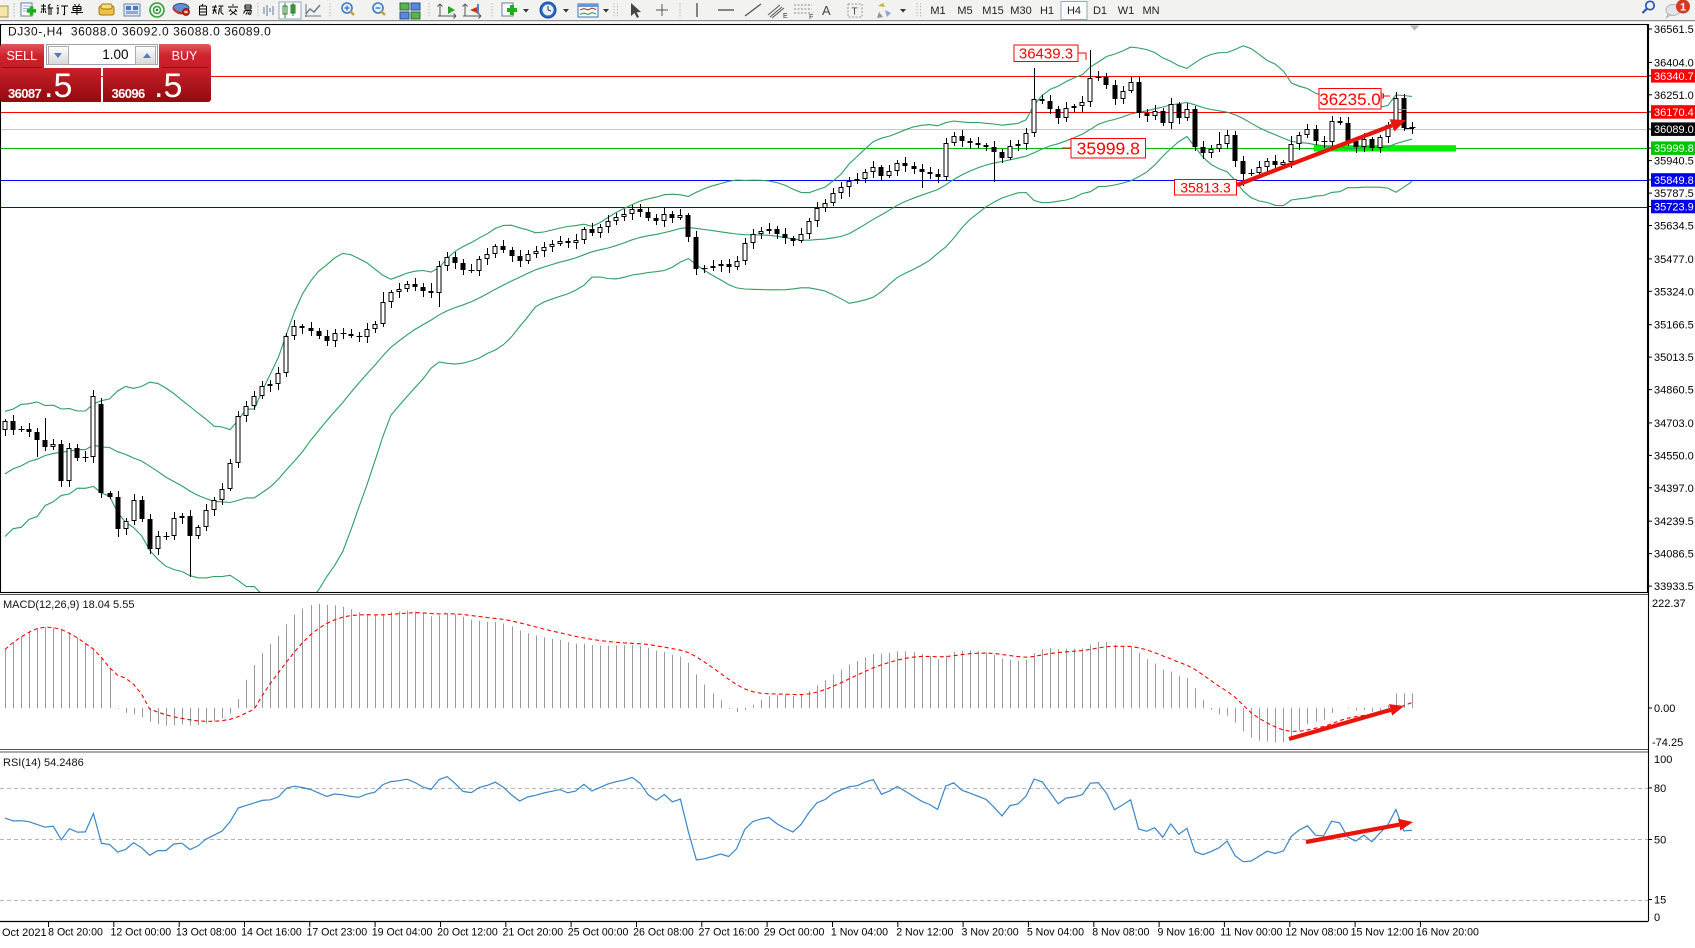 The width and height of the screenshot is (1695, 948). Describe the element at coordinates (140, 933) in the screenshot. I see `svg-text: 12 Oct 00:00` at that location.